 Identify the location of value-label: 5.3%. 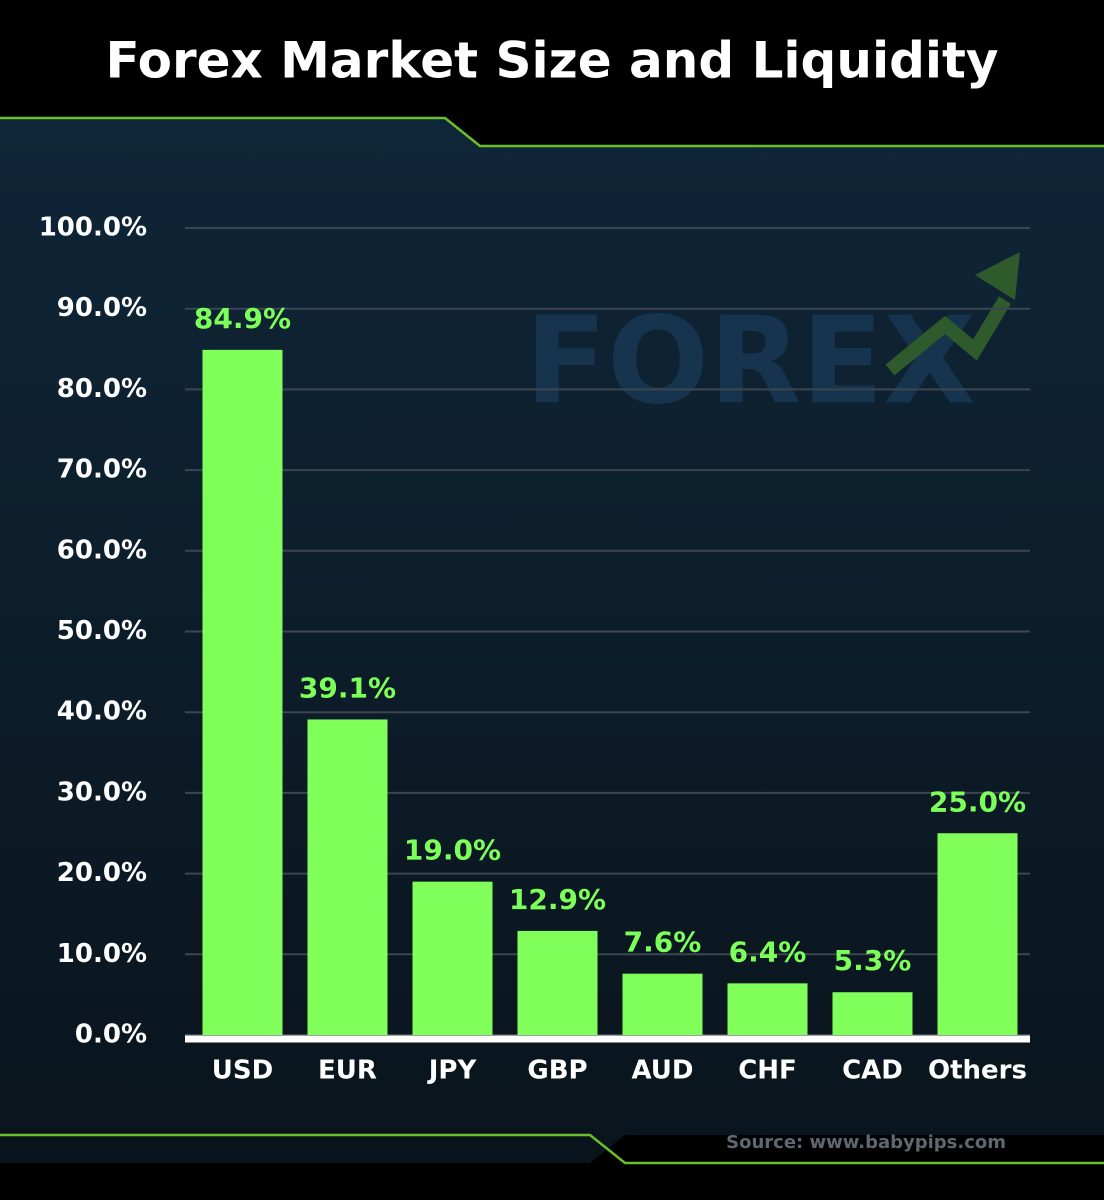
(873, 960).